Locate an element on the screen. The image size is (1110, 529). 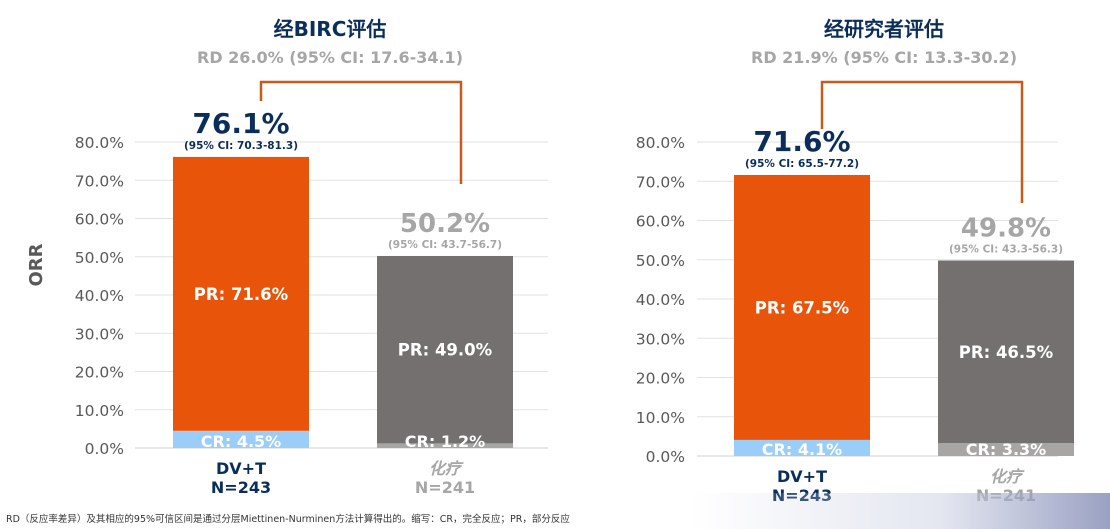
chart-1-title: 经BIRC评估 is located at coordinates (330, 29).